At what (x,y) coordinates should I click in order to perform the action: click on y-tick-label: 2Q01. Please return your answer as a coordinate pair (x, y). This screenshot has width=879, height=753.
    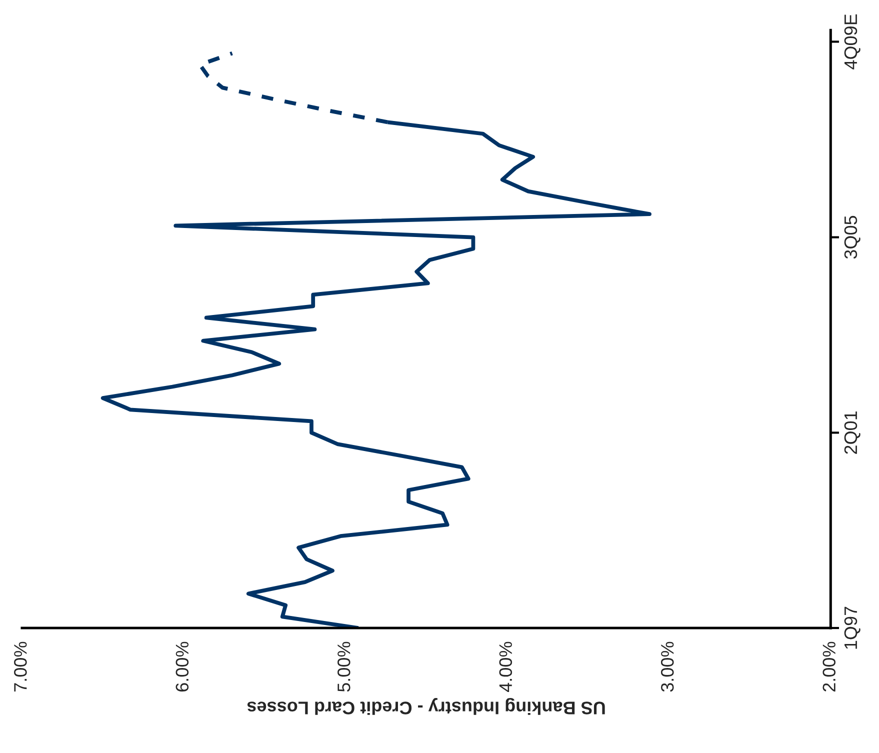
    Looking at the image, I should click on (852, 432).